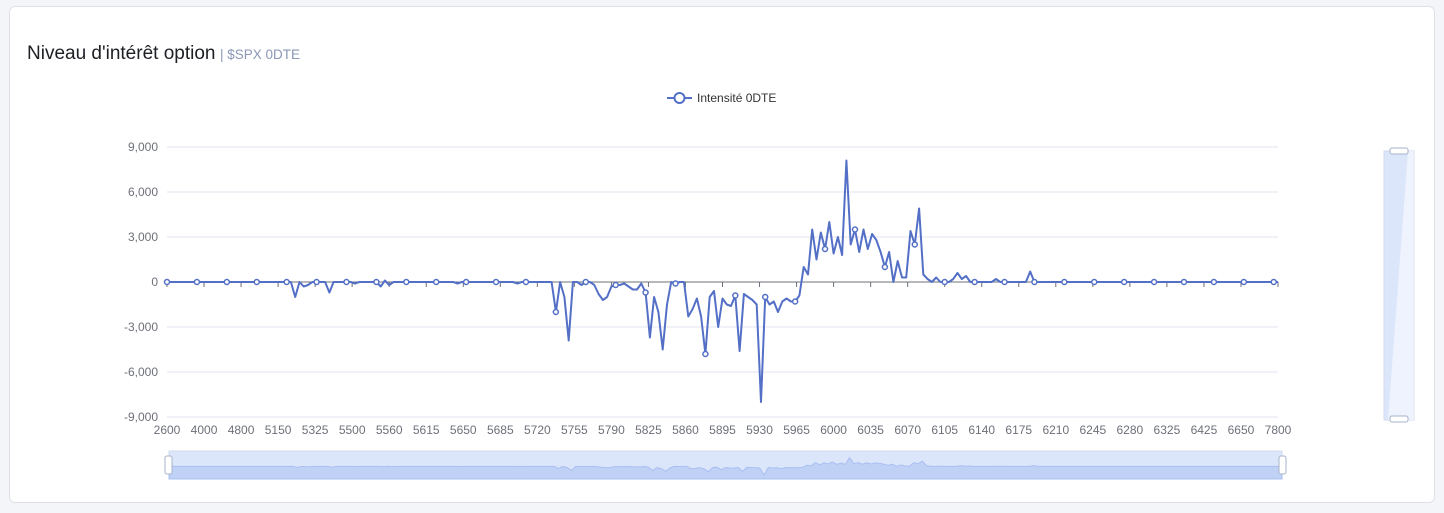  Describe the element at coordinates (500, 430) in the screenshot. I see `x-tick-label: 5685` at that location.